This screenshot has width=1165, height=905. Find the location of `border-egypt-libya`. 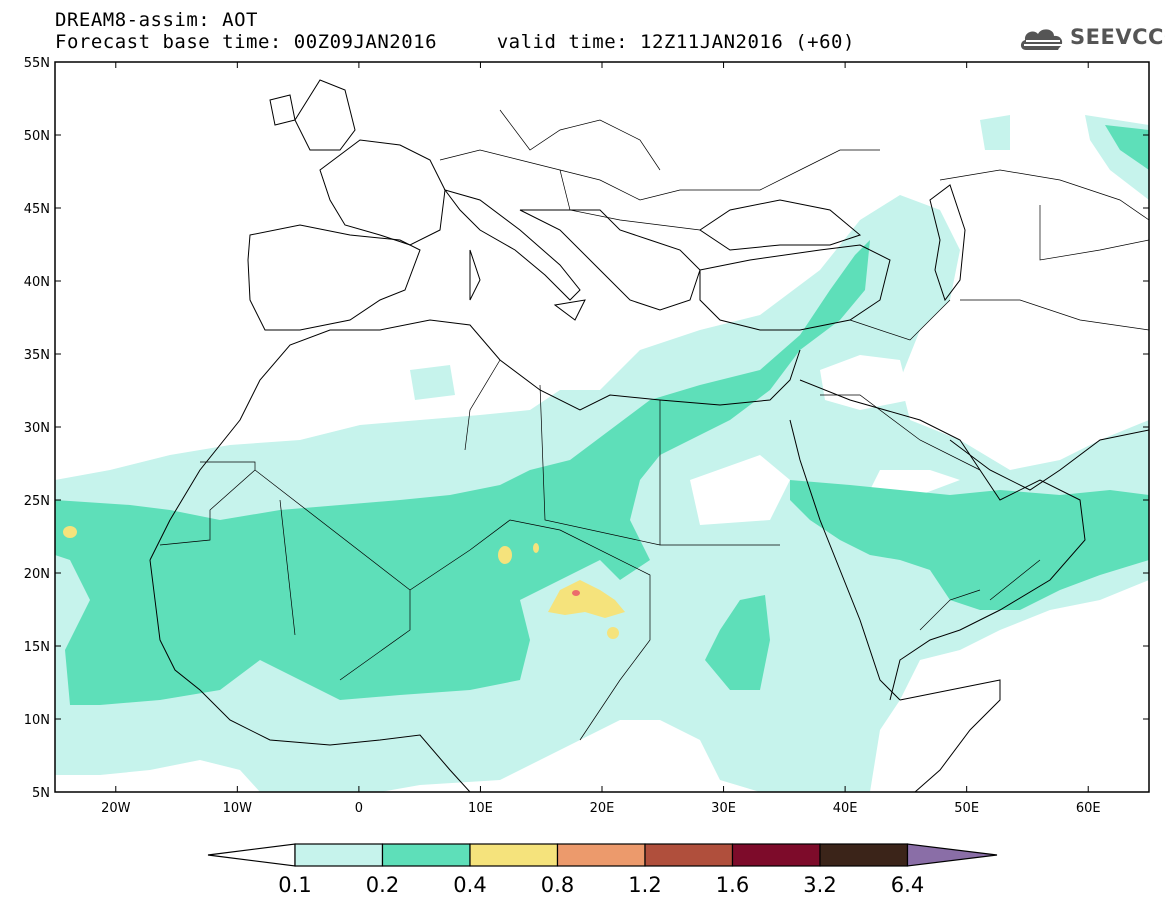

border-egypt-libya is located at coordinates (659, 465).